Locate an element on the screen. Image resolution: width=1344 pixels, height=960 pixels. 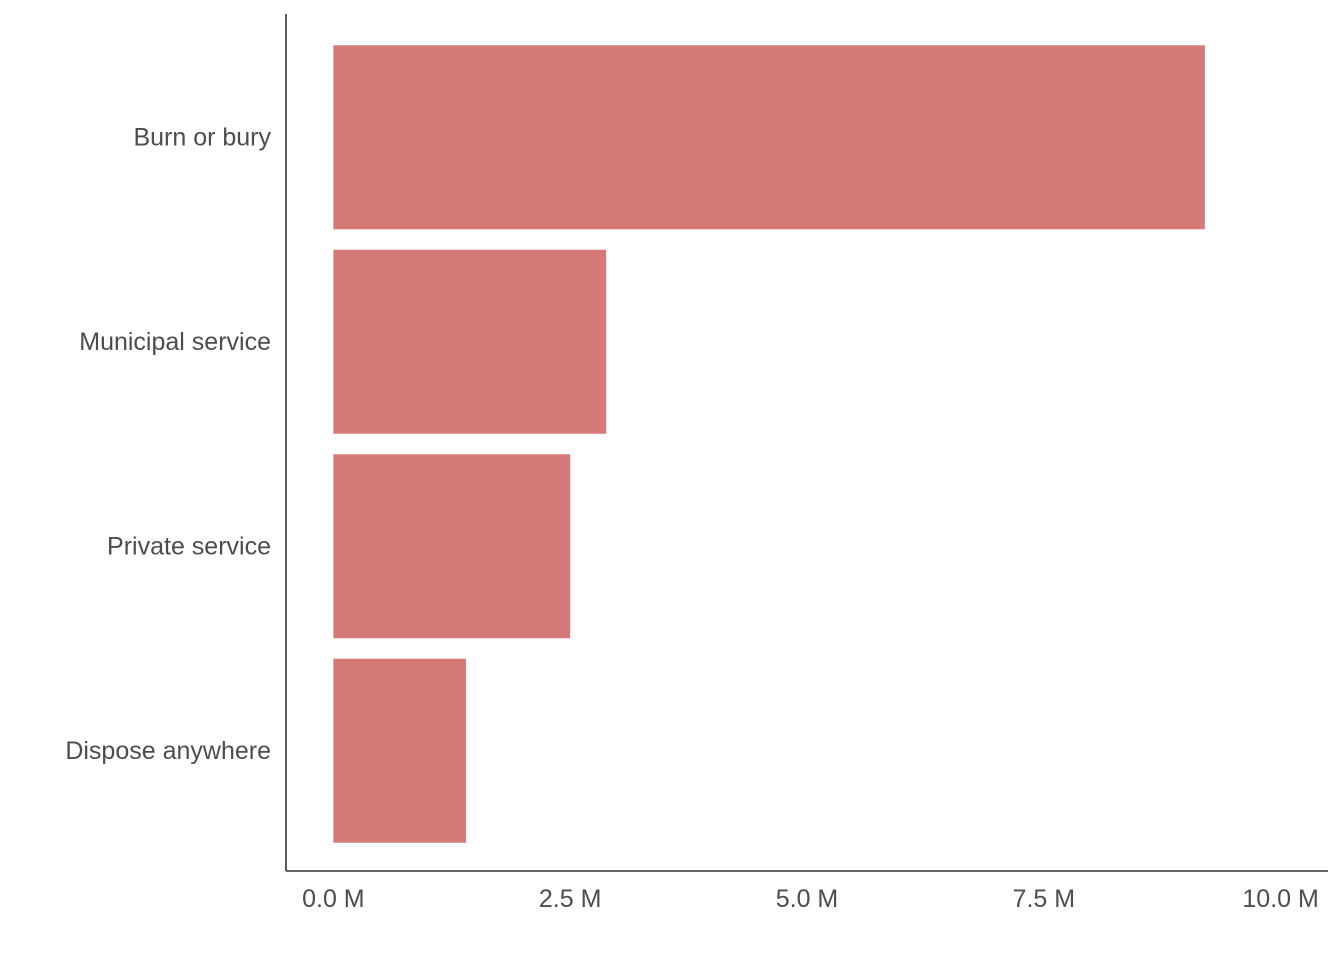
bar-municipal-service is located at coordinates (470, 341).